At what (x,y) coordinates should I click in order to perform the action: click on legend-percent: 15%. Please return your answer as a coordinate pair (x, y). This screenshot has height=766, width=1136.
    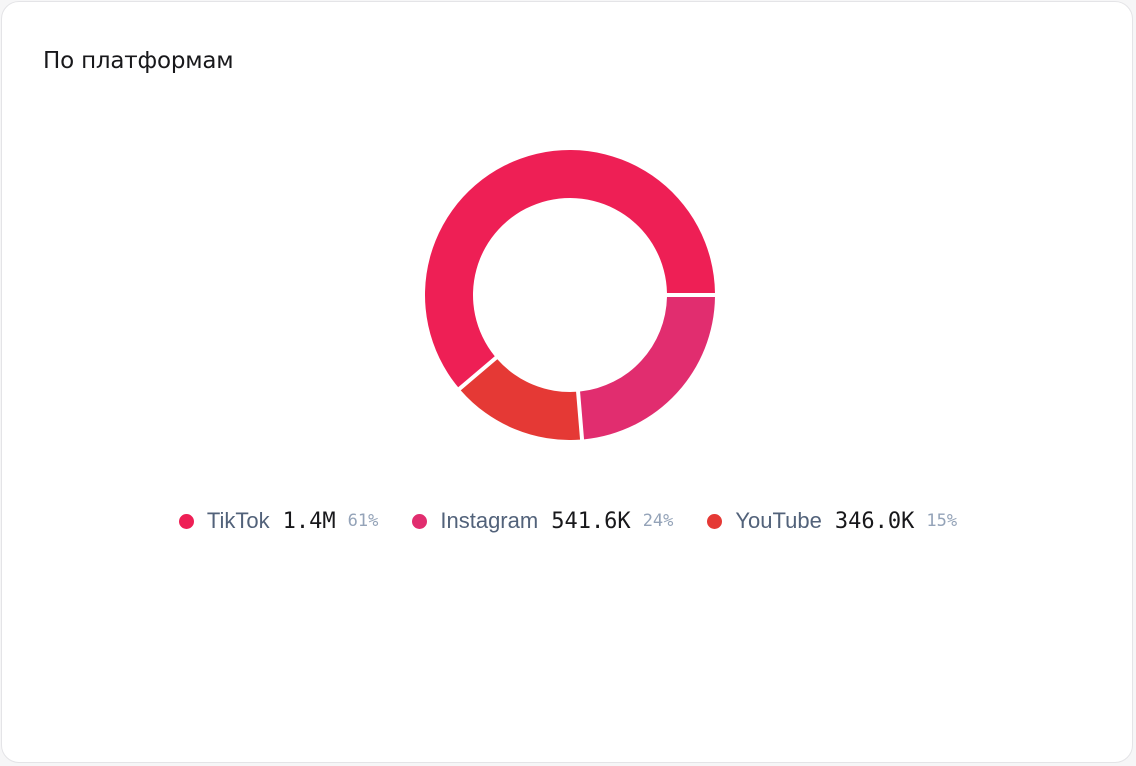
    Looking at the image, I should click on (942, 521).